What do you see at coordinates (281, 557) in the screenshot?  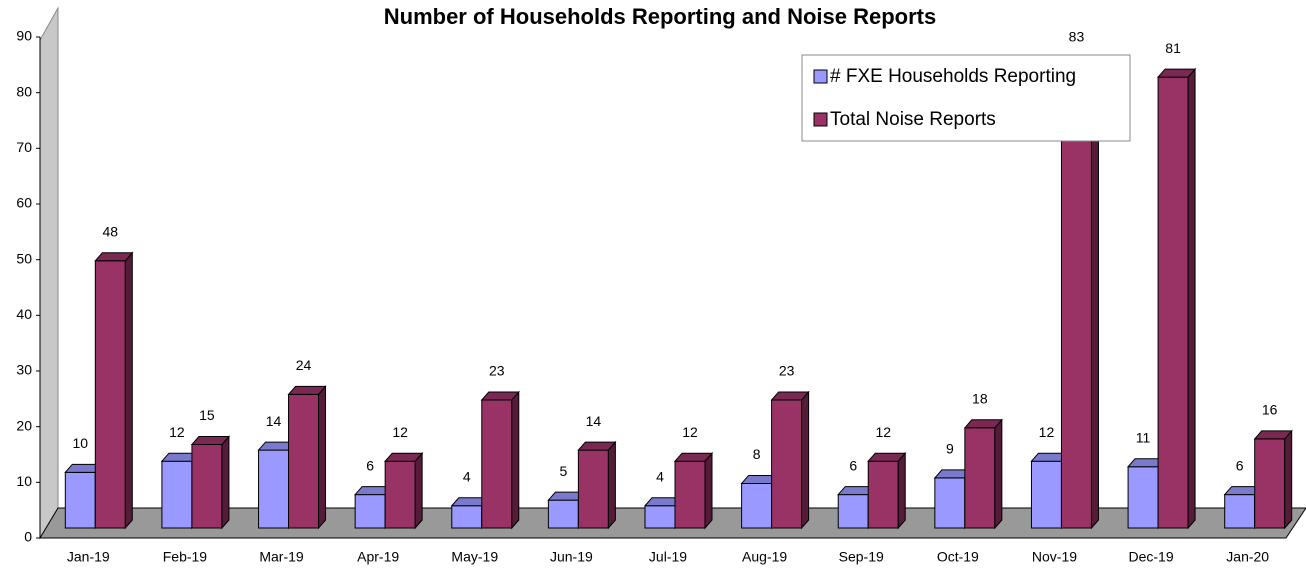 I see `x-tick-label: Mar-19` at bounding box center [281, 557].